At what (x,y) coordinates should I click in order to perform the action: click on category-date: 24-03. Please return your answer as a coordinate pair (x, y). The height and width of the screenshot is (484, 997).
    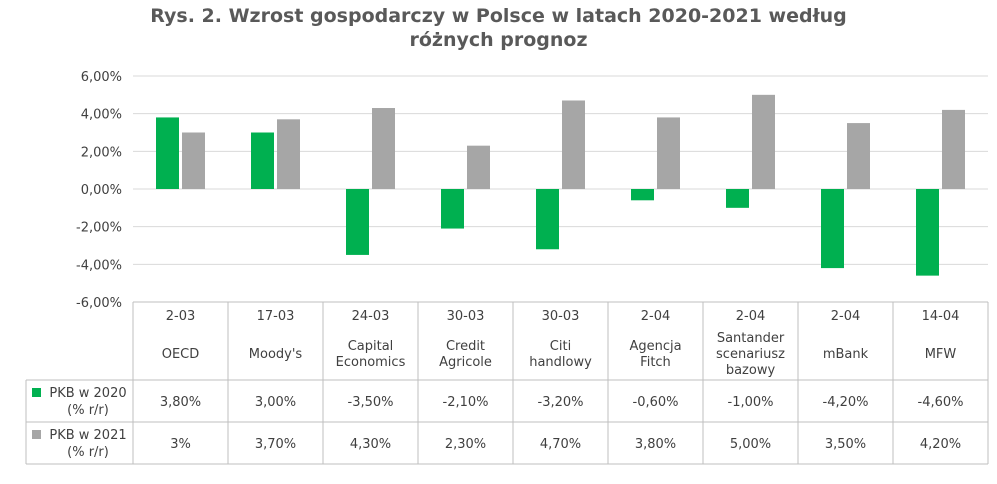
    Looking at the image, I should click on (371, 316).